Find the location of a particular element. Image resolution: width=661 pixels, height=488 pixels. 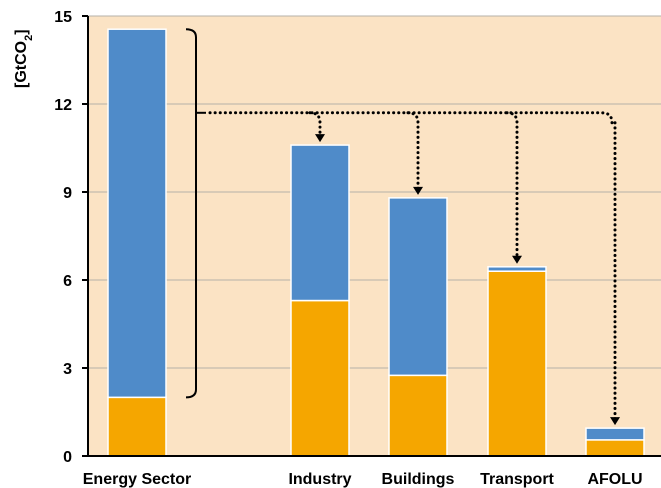

x-tick-label: Buildings is located at coordinates (418, 479).